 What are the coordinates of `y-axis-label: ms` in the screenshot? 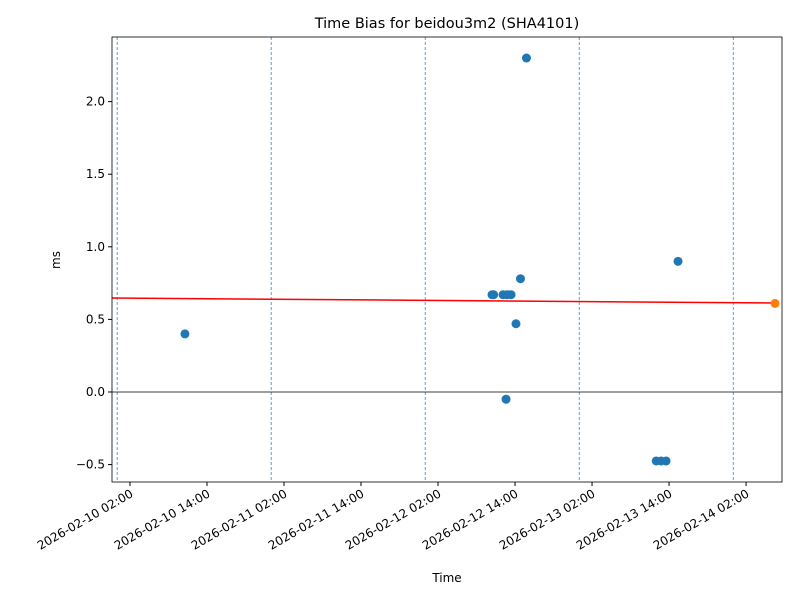 It's located at (56, 260).